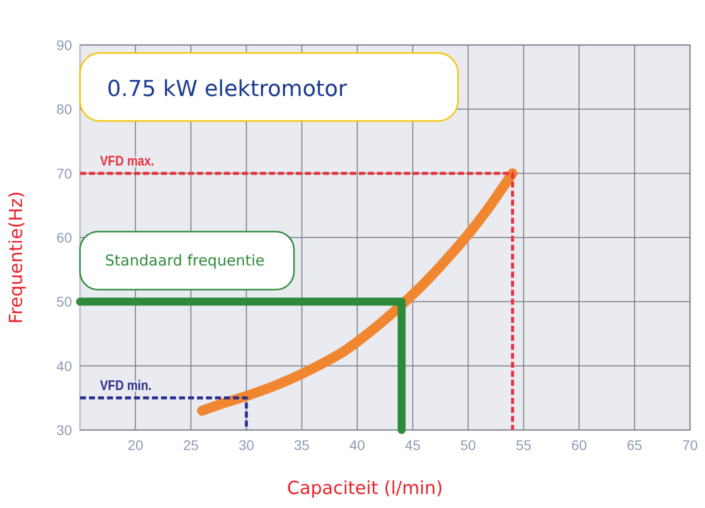 This screenshot has height=508, width=705. I want to click on x-tick-label: 35, so click(302, 445).